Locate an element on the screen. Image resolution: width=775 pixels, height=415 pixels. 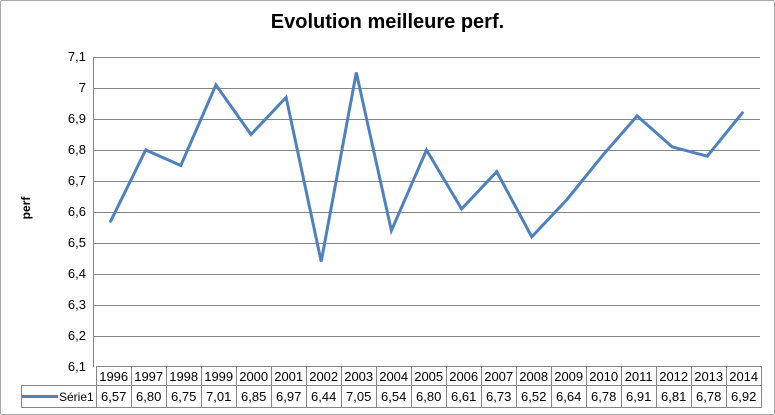
table-cell-year: 2012 is located at coordinates (673, 376).